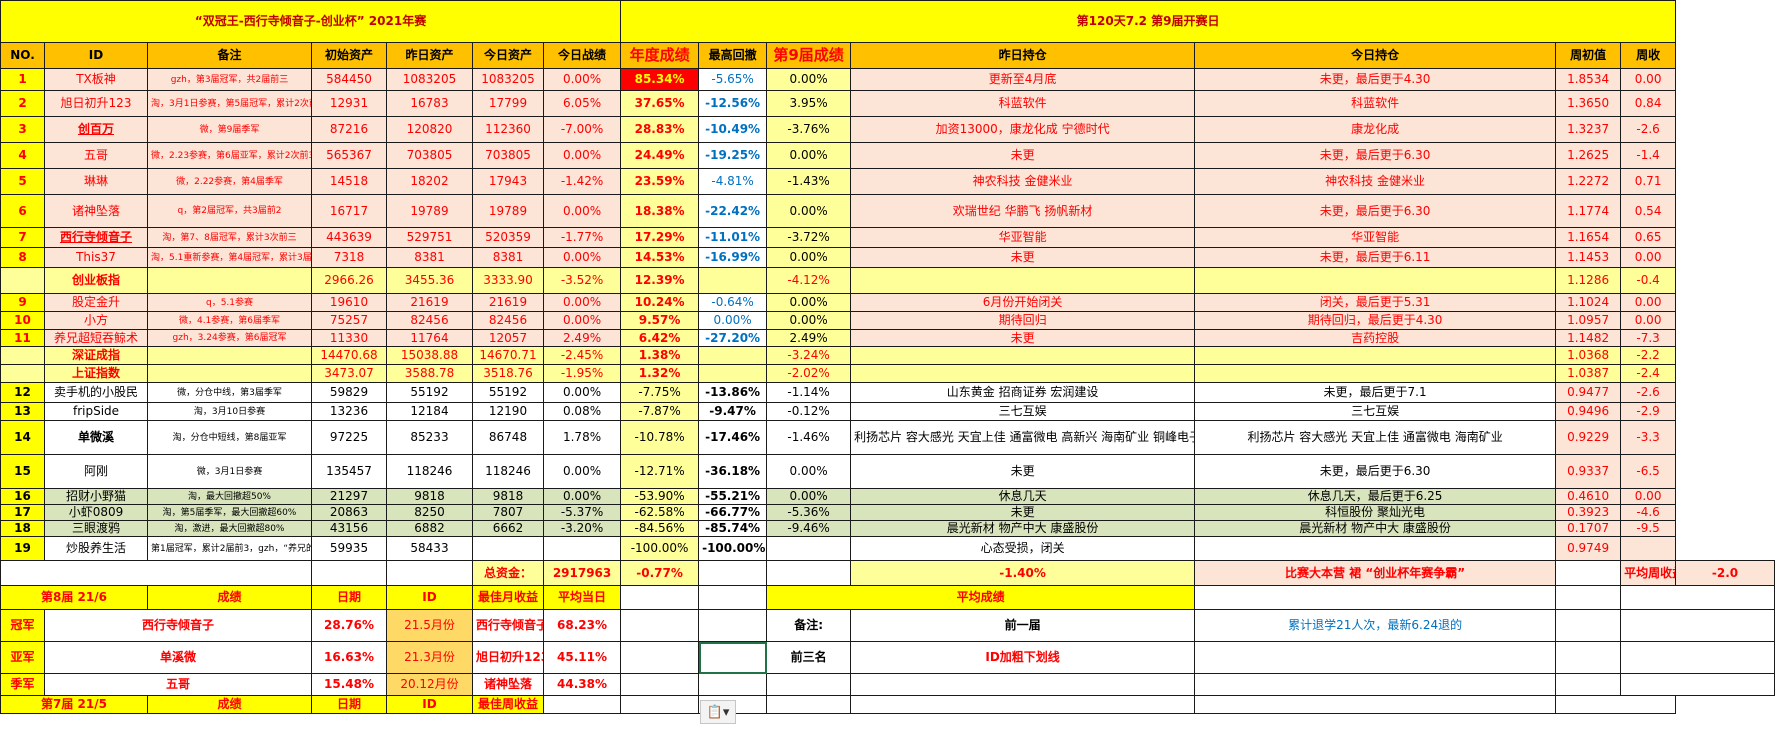  I want to click on today-assets-cell: 14670.71, so click(508, 355).